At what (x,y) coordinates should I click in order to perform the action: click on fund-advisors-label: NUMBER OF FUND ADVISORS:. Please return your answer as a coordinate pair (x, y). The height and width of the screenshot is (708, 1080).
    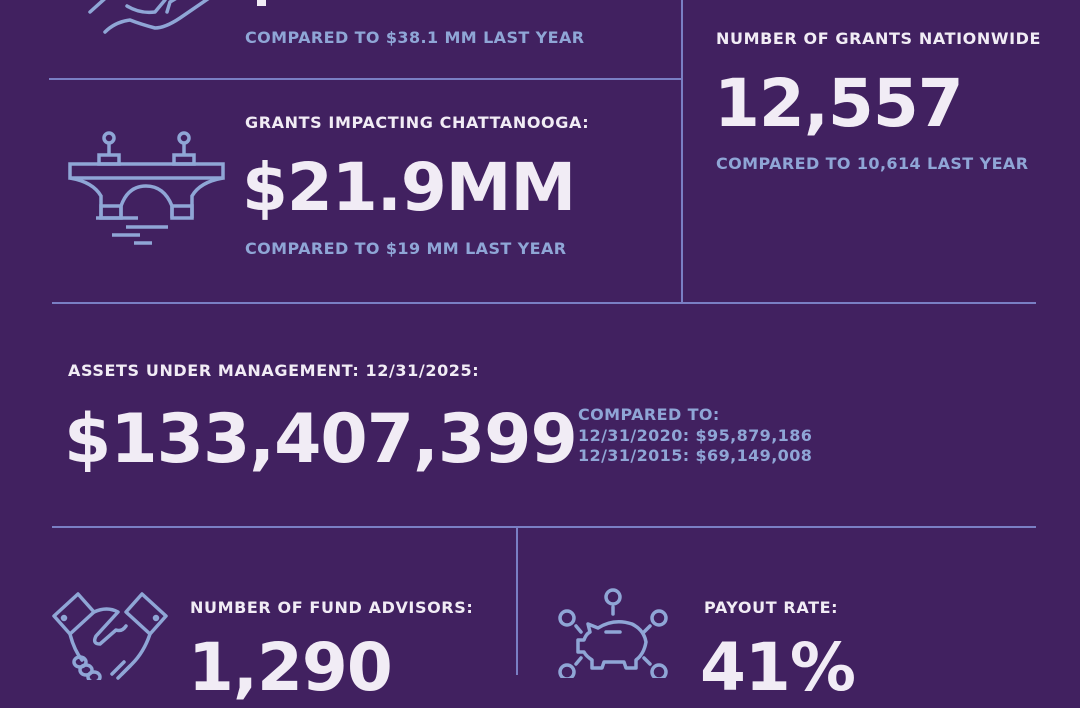
    Looking at the image, I should click on (332, 607).